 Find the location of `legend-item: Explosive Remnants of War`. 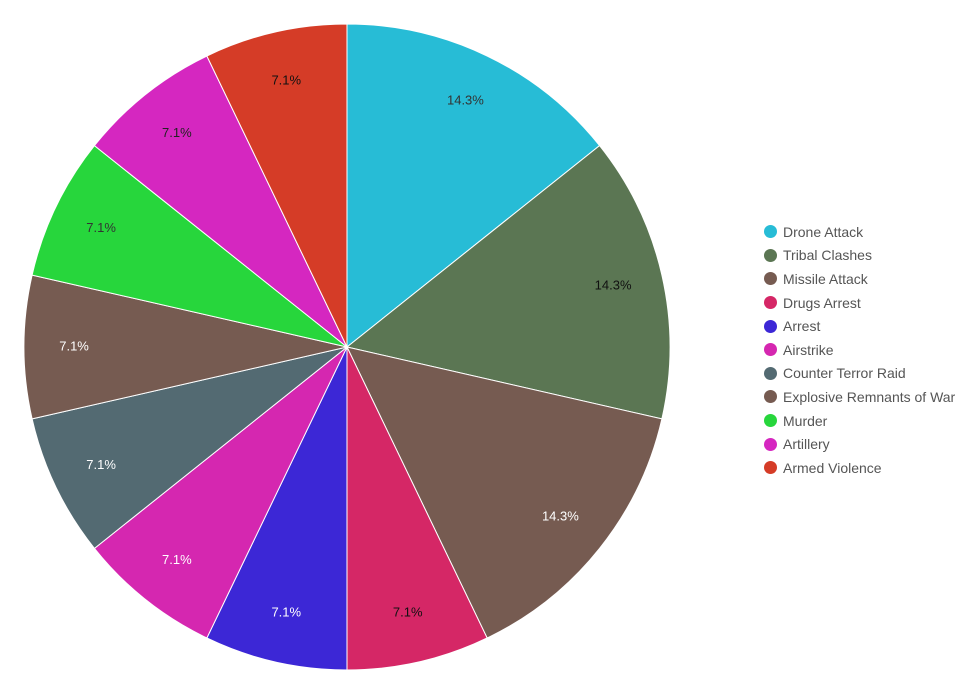

legend-item: Explosive Remnants of War is located at coordinates (859, 397).